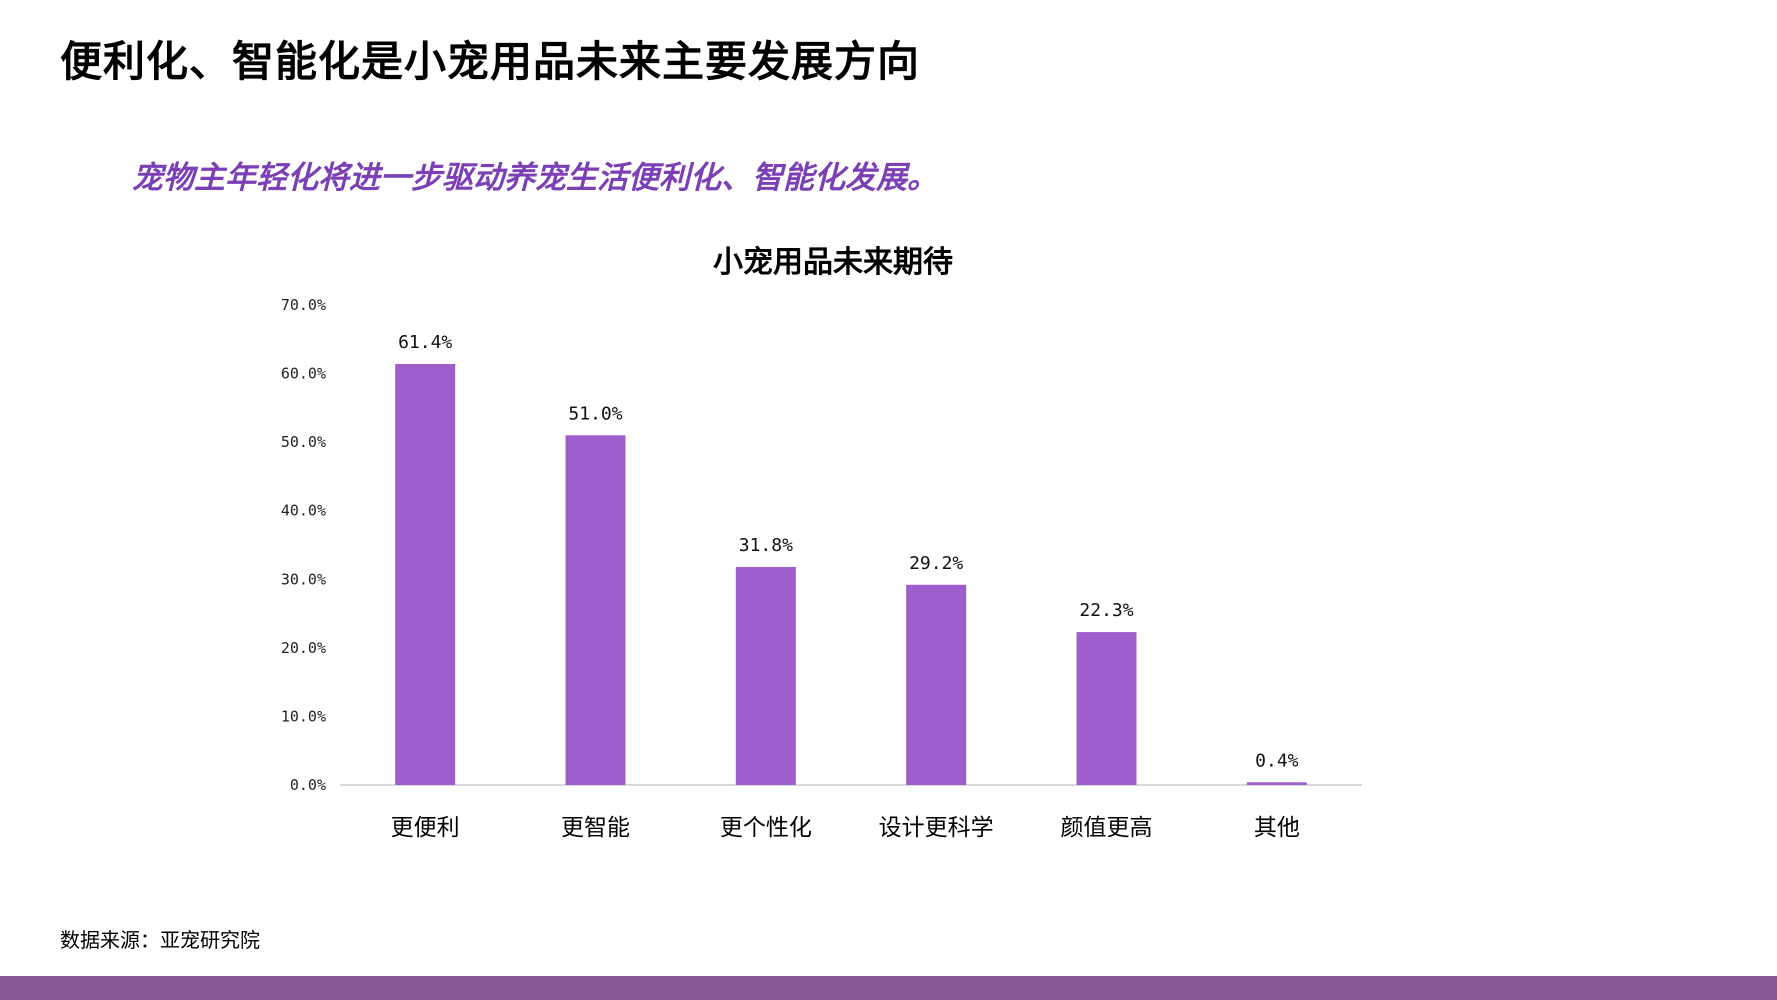  What do you see at coordinates (303, 442) in the screenshot?
I see `y-tick-label: 50.0%` at bounding box center [303, 442].